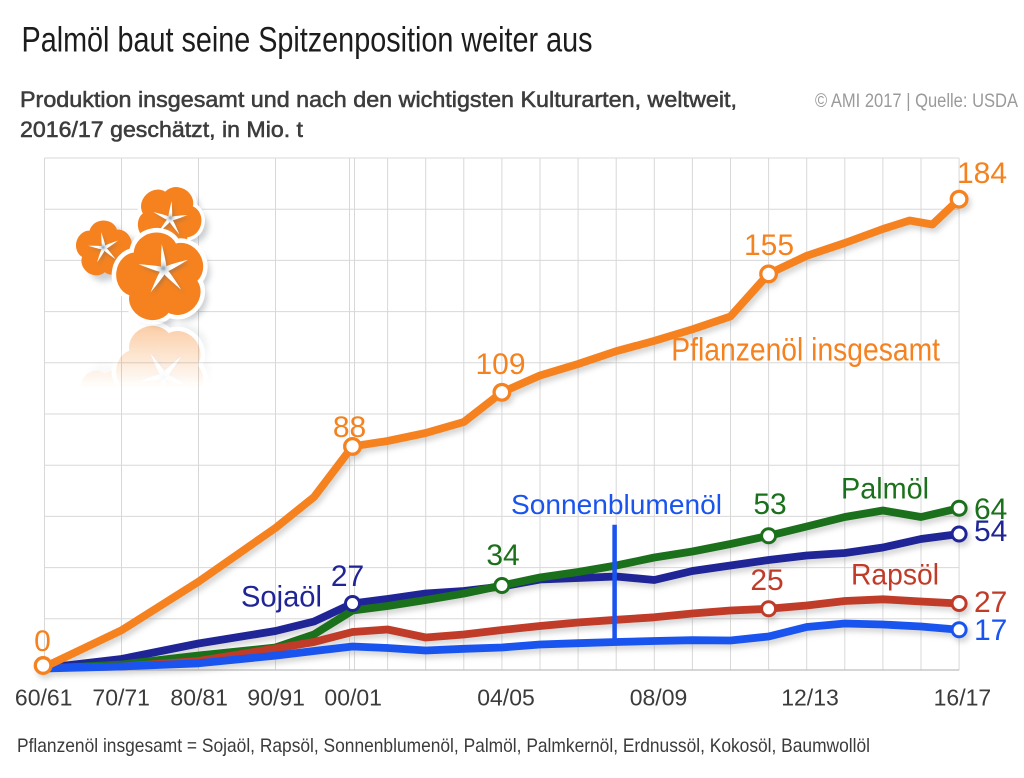 Image resolution: width=1024 pixels, height=778 pixels. What do you see at coordinates (121, 698) in the screenshot?
I see `svg-text: 70/71` at bounding box center [121, 698].